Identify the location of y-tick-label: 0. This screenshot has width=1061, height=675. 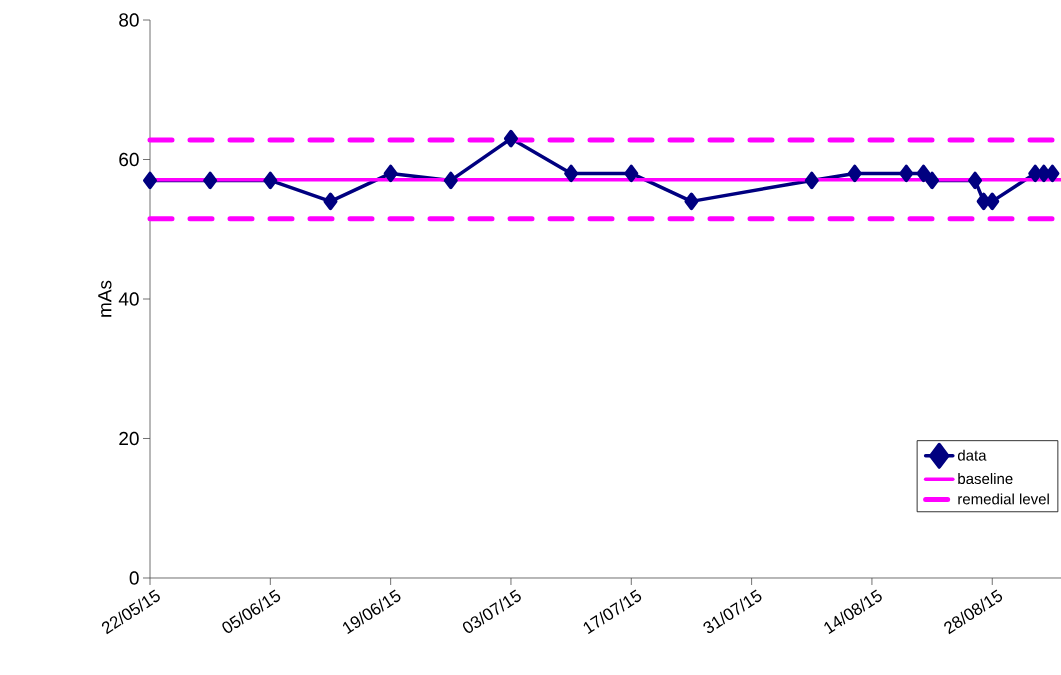
(134, 578).